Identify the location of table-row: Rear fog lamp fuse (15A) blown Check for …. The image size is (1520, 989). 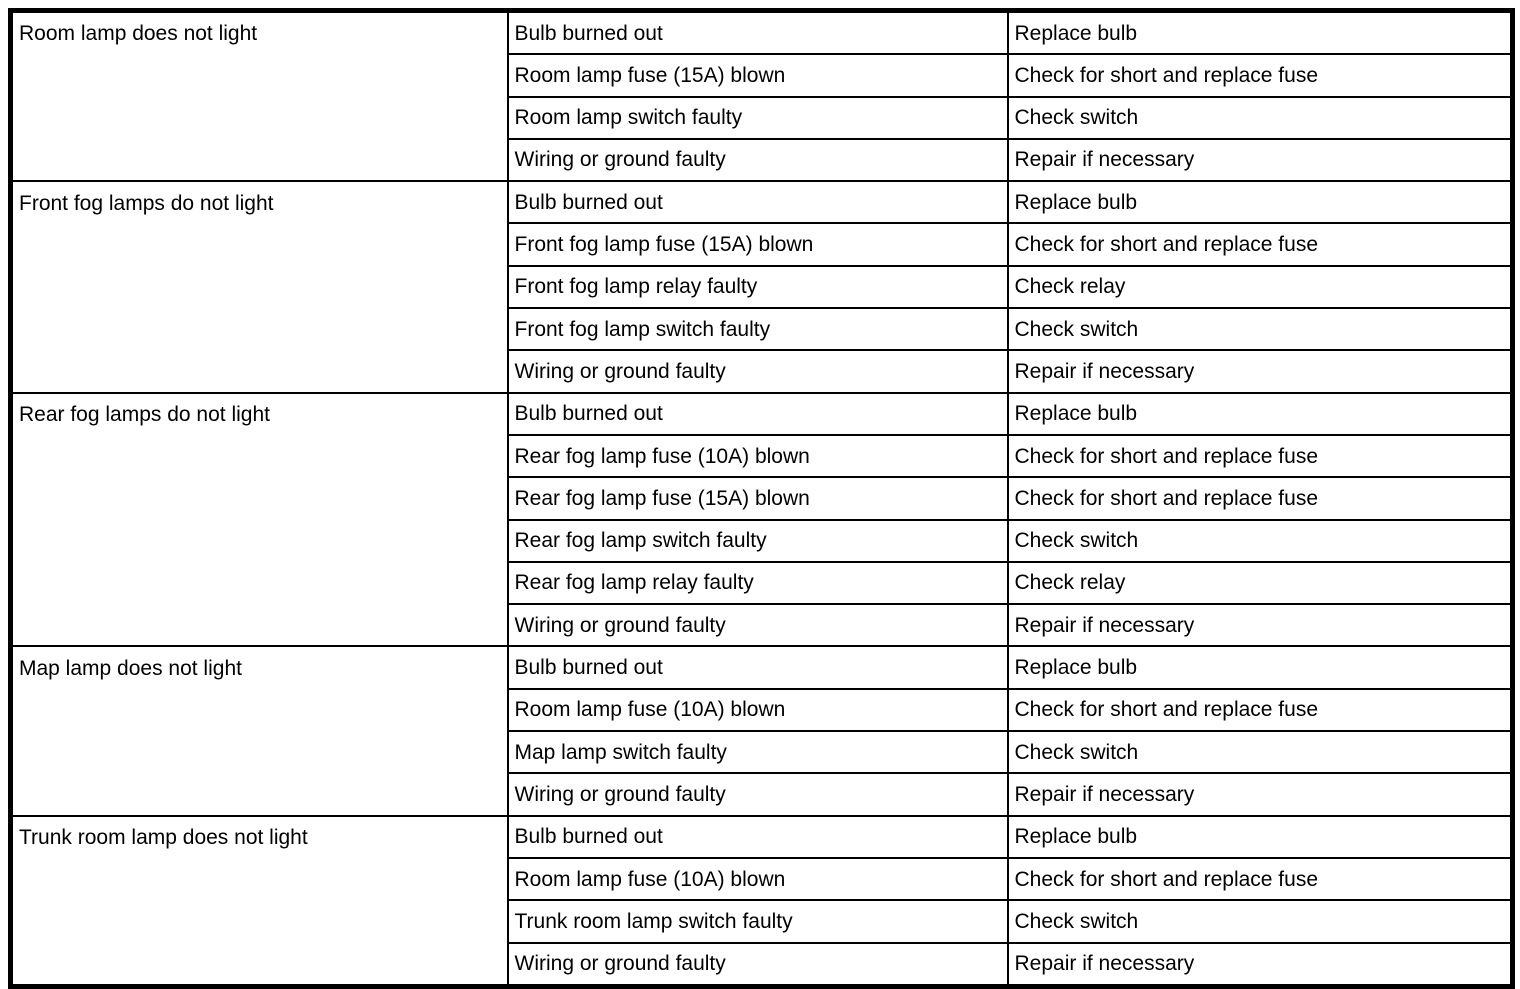
(762, 498).